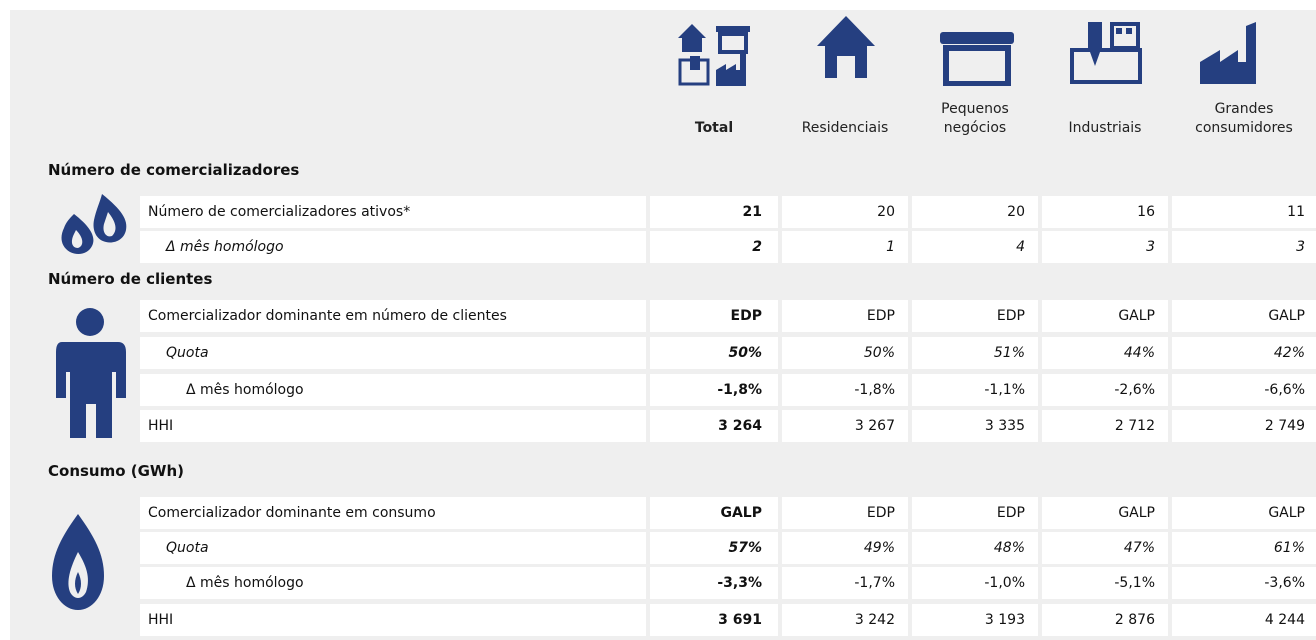  What do you see at coordinates (1296, 212) in the screenshot?
I see `row-value: 11` at bounding box center [1296, 212].